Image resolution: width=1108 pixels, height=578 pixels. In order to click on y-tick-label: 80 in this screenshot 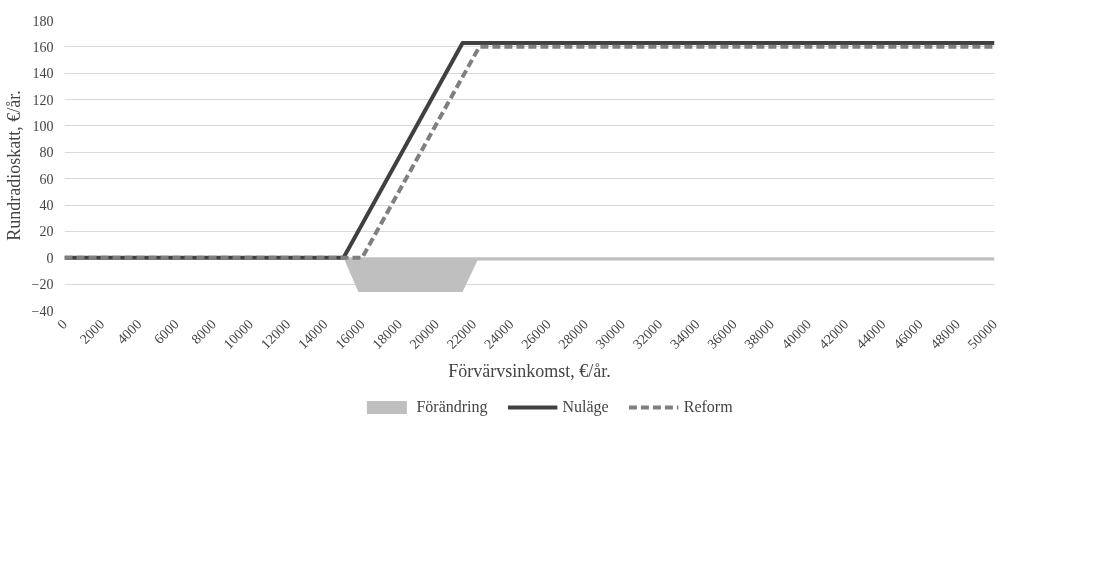, I will do `click(46, 153)`.